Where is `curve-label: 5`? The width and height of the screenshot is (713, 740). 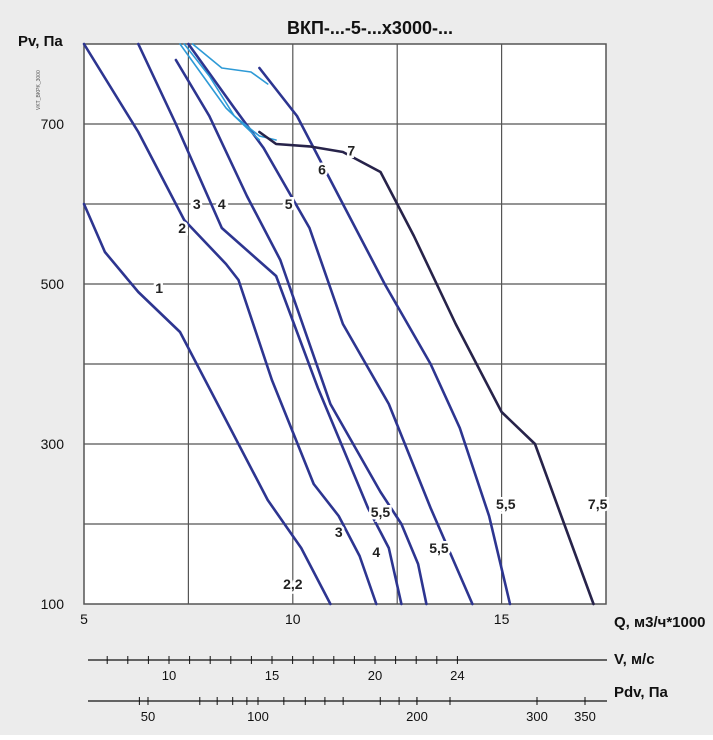
curve-label: 5 is located at coordinates (289, 204).